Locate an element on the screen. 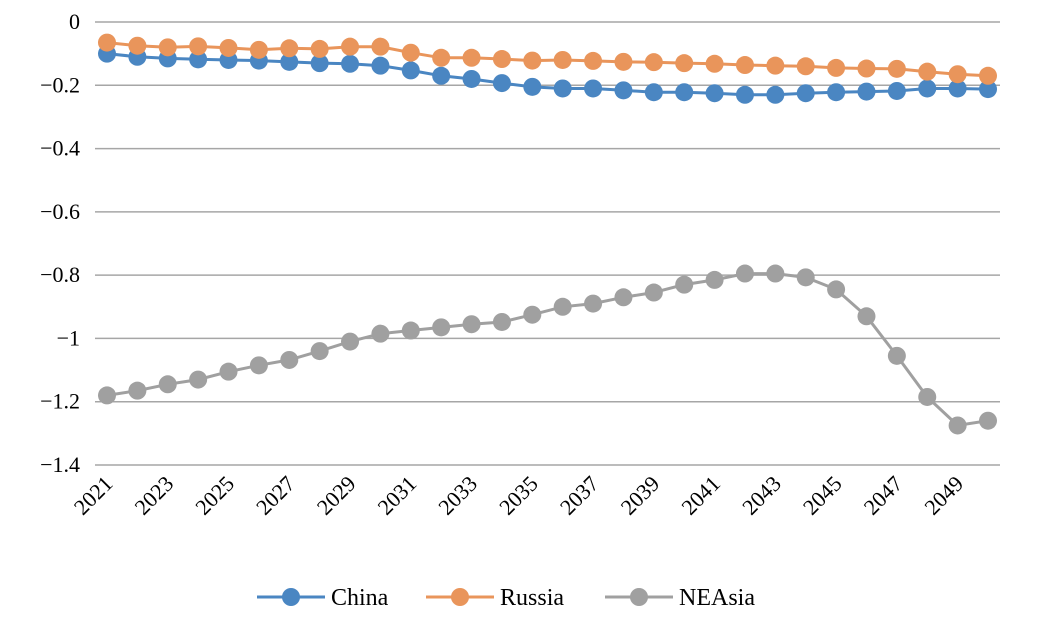 The height and width of the screenshot is (632, 1050). legend-item-neasia: NEAsia is located at coordinates (680, 598).